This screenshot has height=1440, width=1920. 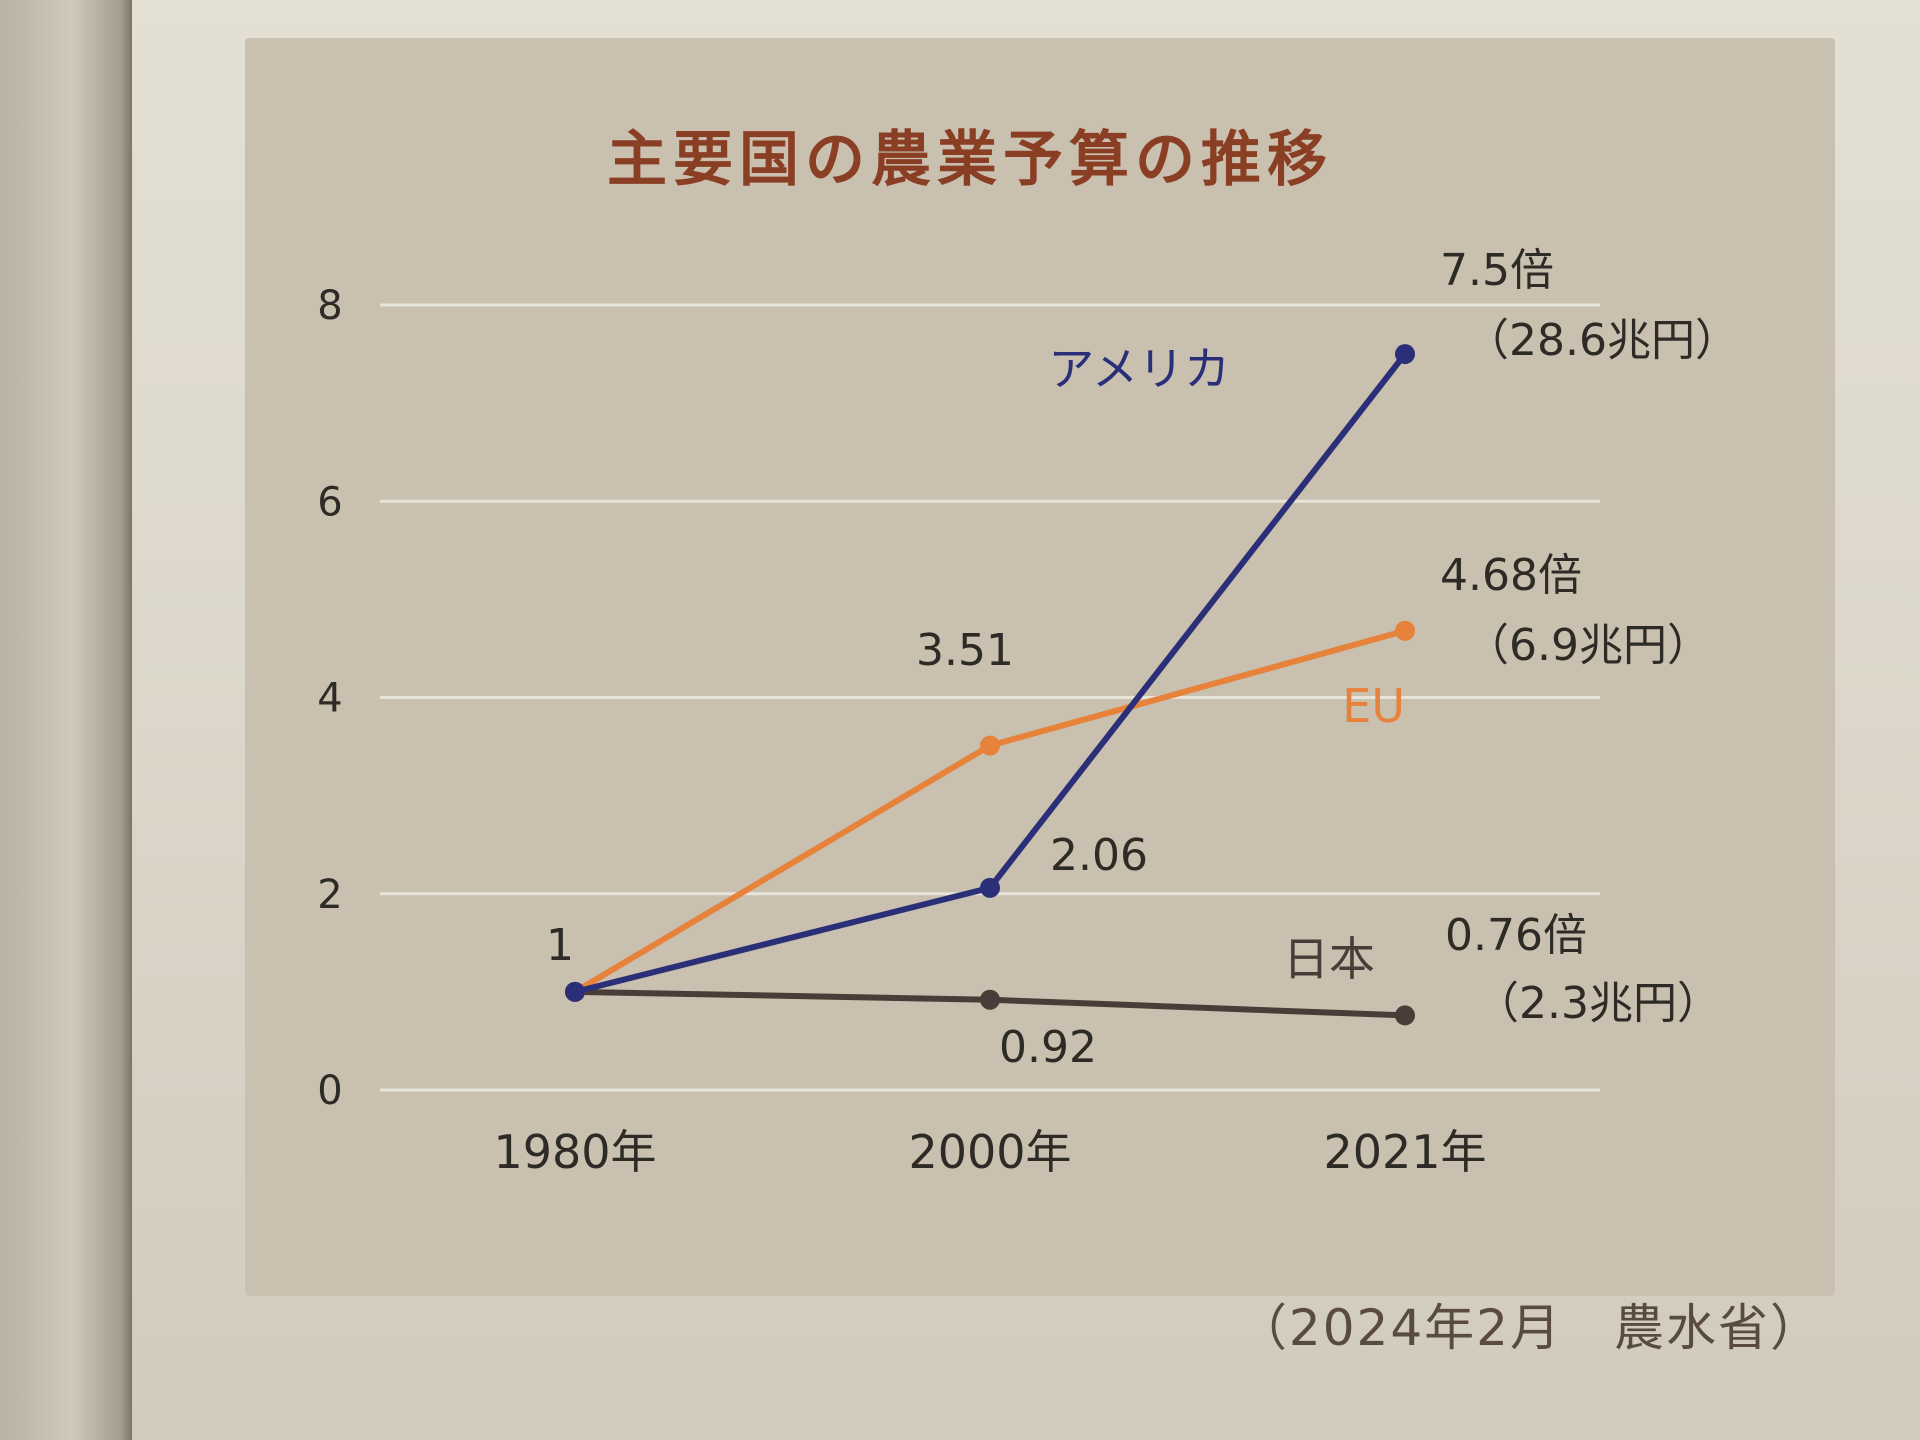 What do you see at coordinates (1048, 1047) in the screenshot?
I see `data-label: 0.92` at bounding box center [1048, 1047].